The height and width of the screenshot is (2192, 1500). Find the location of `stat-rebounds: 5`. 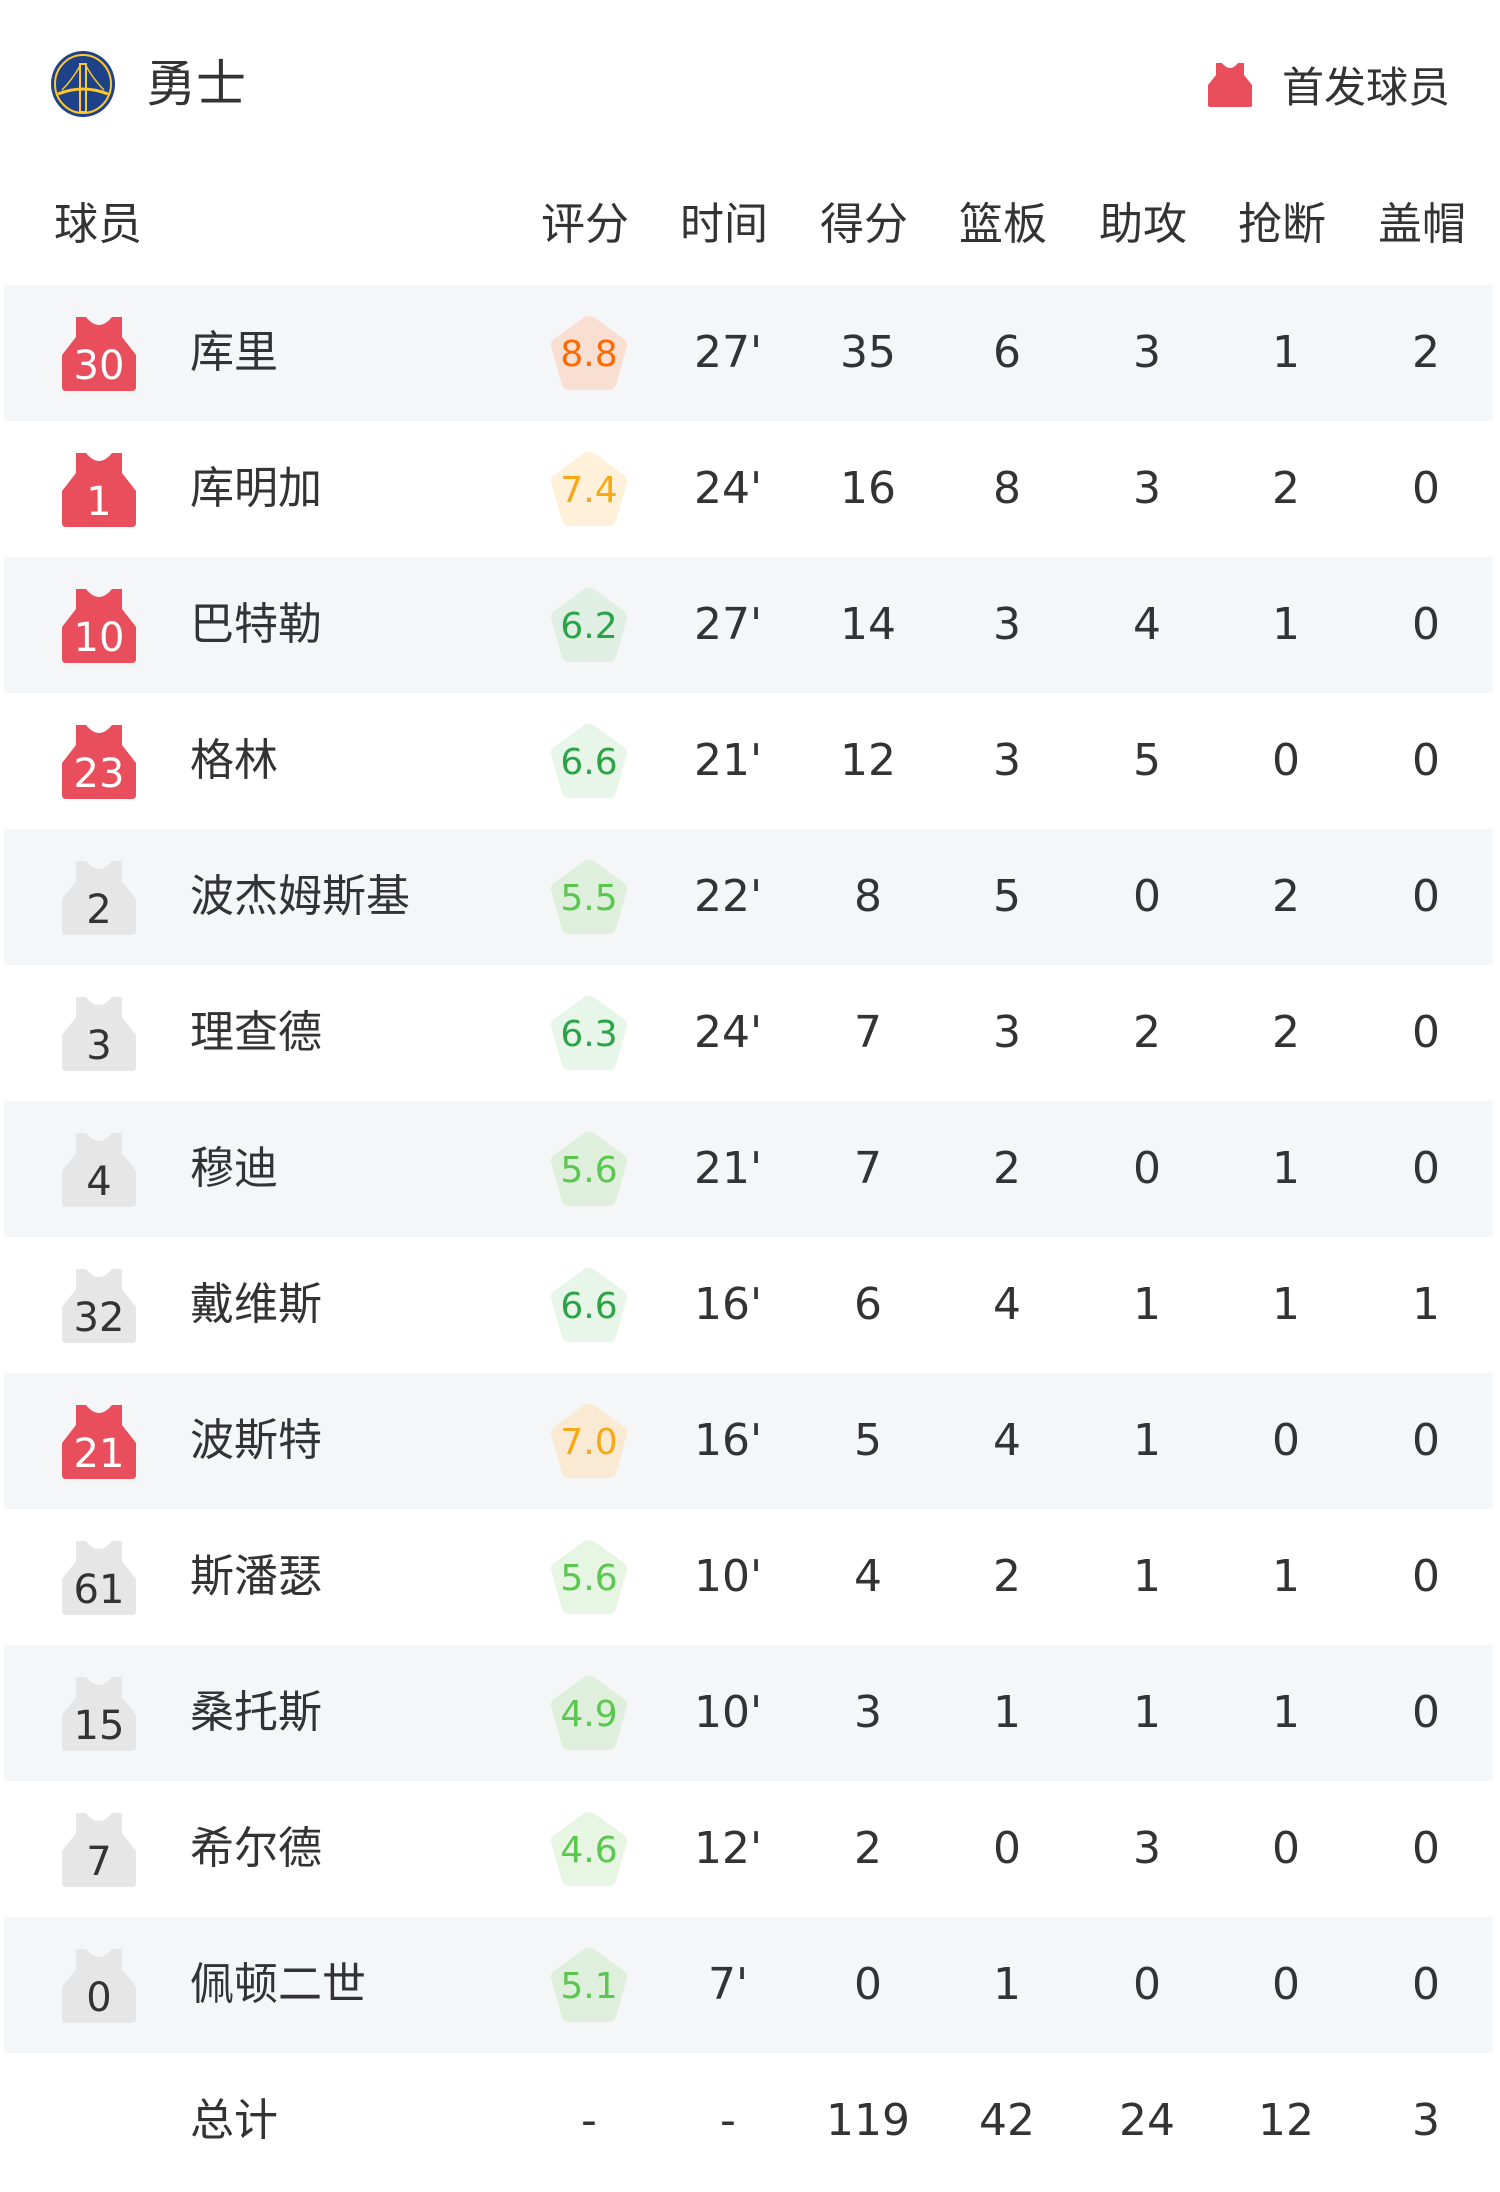

stat-rebounds: 5 is located at coordinates (1007, 896).